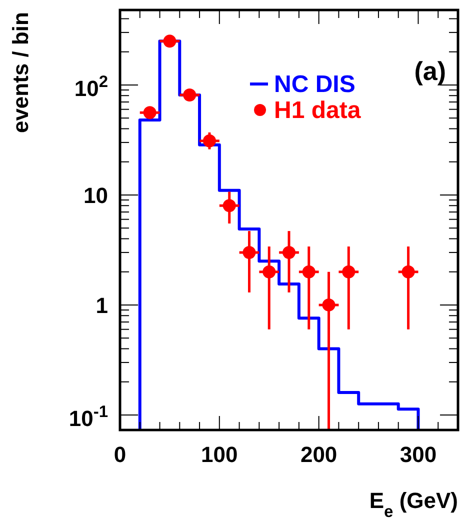 Image resolution: width=461 pixels, height=520 pixels. What do you see at coordinates (96, 195) in the screenshot?
I see `y-tick-label: 10` at bounding box center [96, 195].